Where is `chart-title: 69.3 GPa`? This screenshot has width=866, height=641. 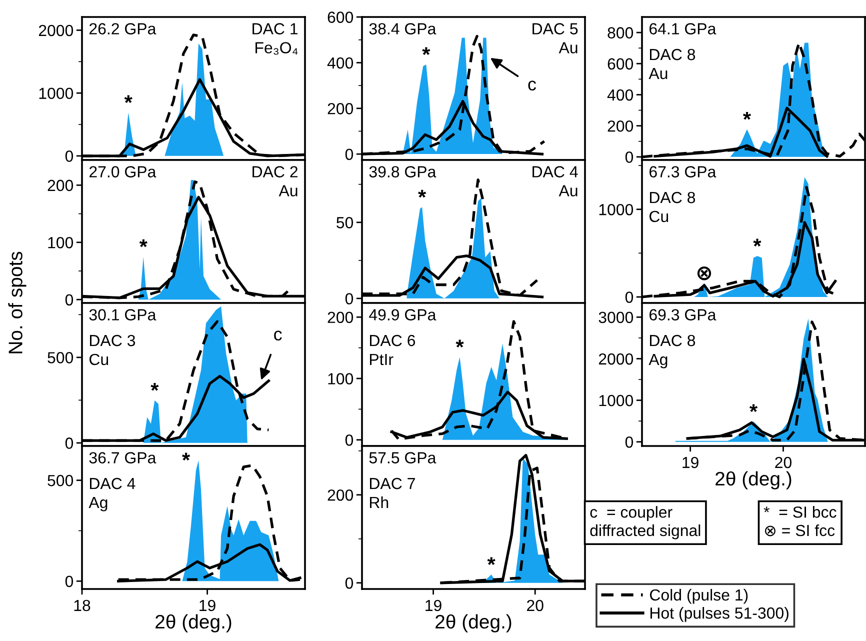
chart-title: 69.3 GPa is located at coordinates (683, 314).